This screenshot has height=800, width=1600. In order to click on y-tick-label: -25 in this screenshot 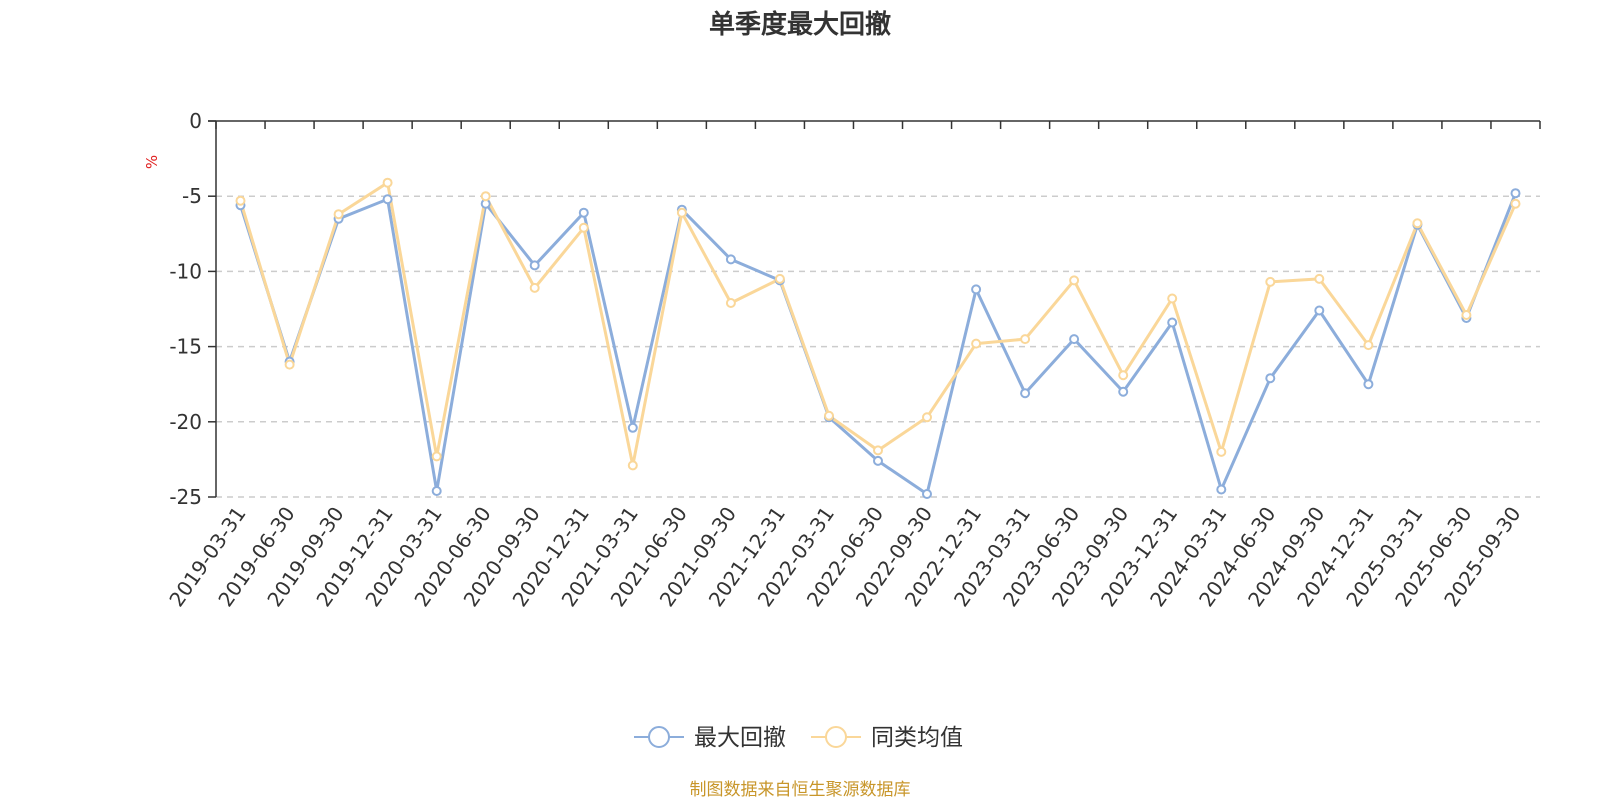, I will do `click(185, 497)`.